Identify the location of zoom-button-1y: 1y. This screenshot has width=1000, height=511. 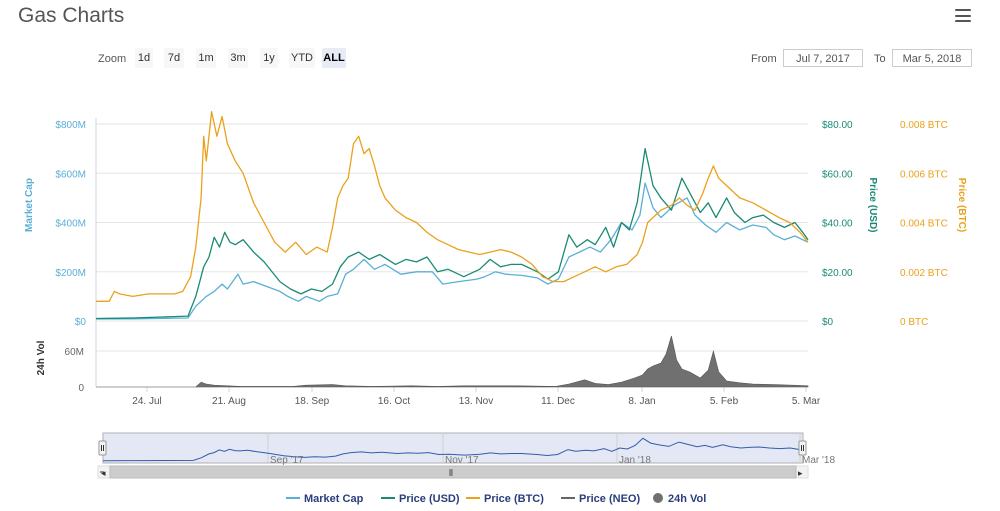
(269, 58).